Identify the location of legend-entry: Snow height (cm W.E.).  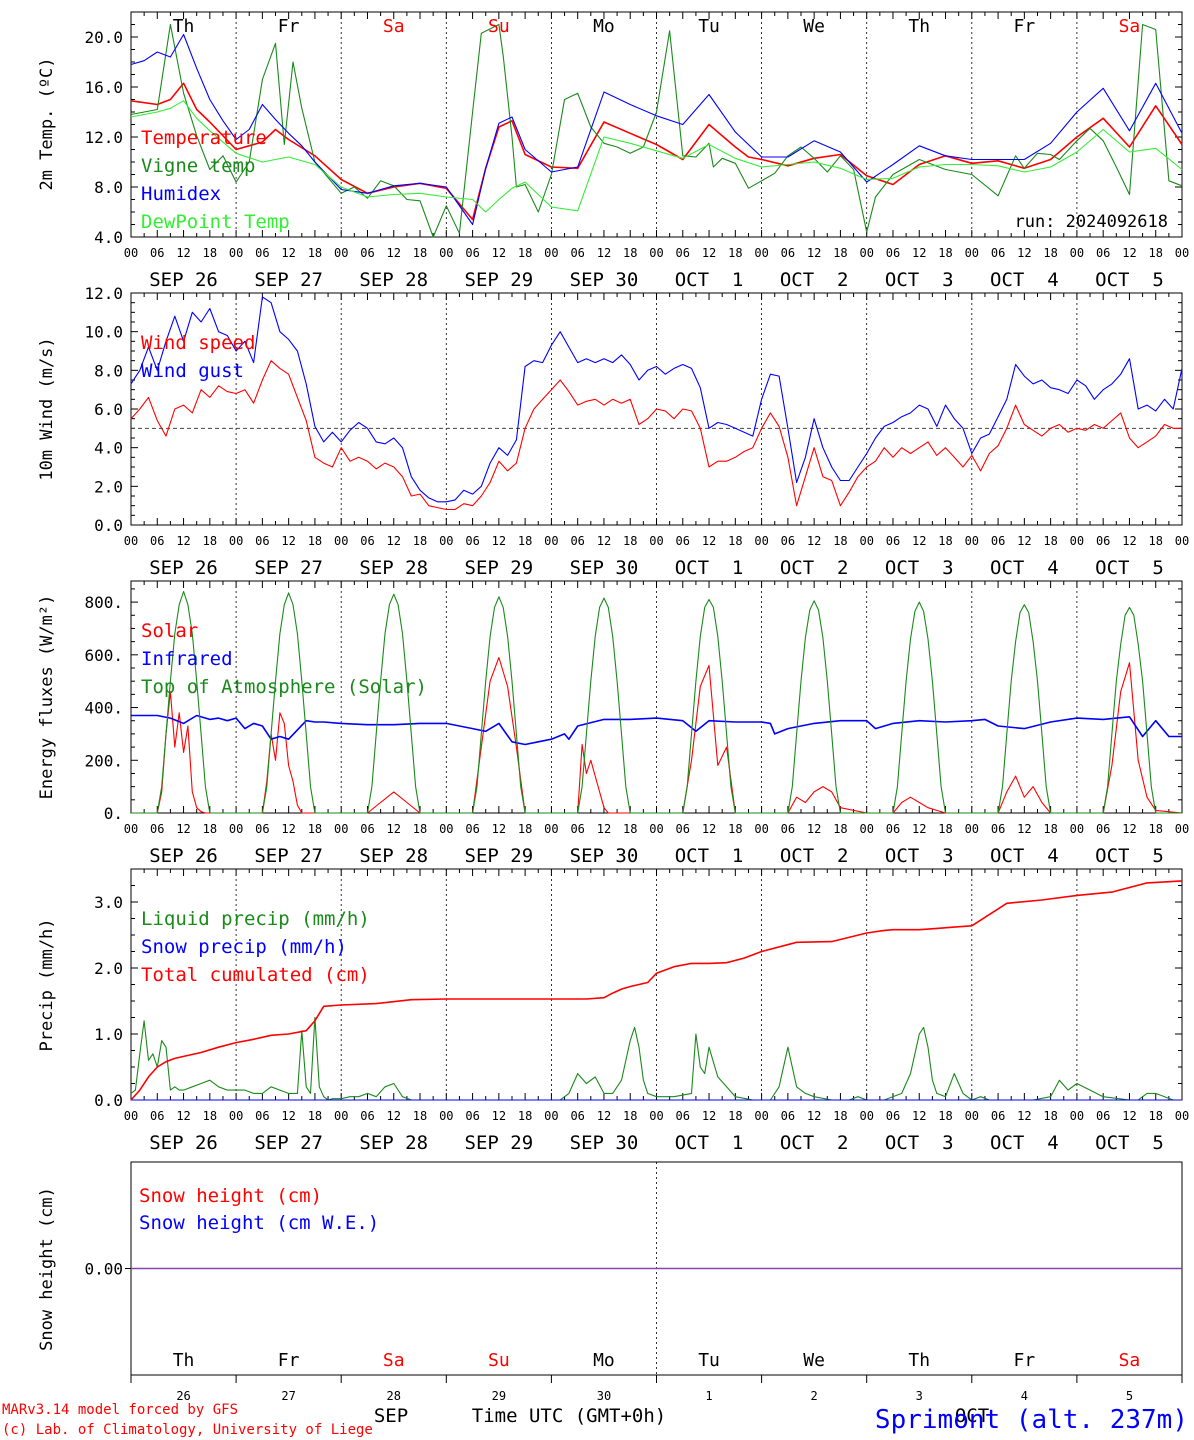
(259, 1223).